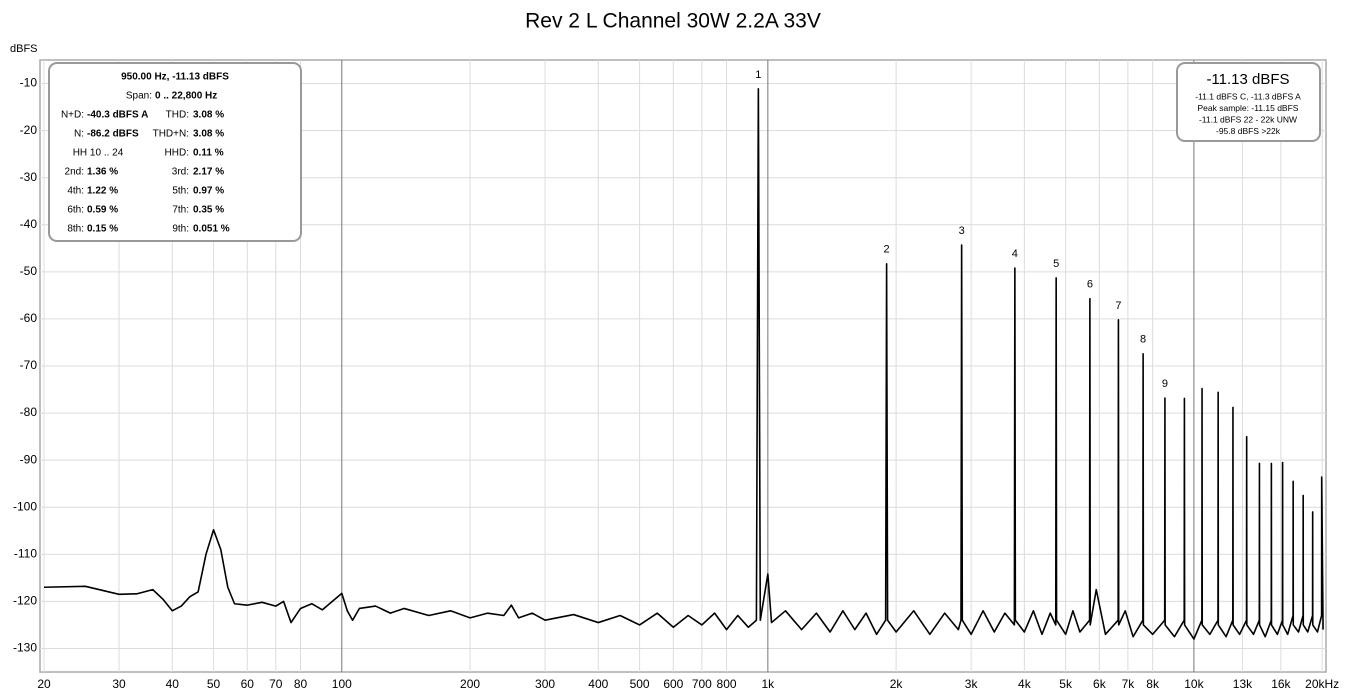 The width and height of the screenshot is (1346, 697). I want to click on info-header: 950.00 Hz, -11.13 dBFS, so click(175, 77).